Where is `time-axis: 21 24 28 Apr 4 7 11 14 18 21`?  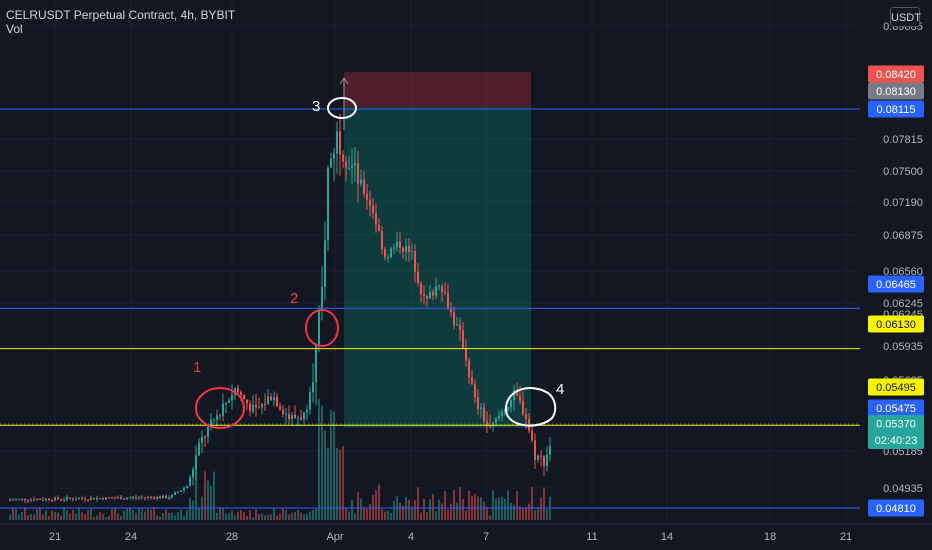
time-axis: 21 24 28 Apr 4 7 11 14 18 21 is located at coordinates (466, 536).